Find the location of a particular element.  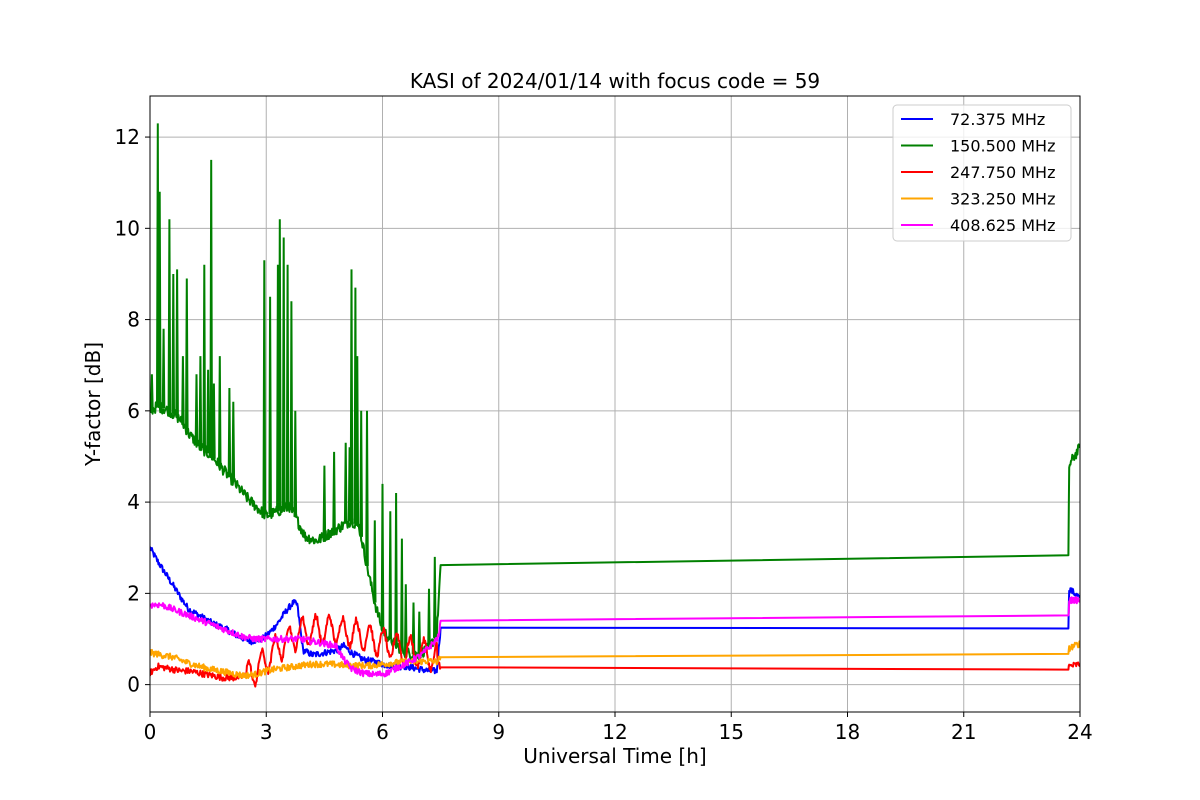

legend-label: 150.500 MHz is located at coordinates (1002, 146).